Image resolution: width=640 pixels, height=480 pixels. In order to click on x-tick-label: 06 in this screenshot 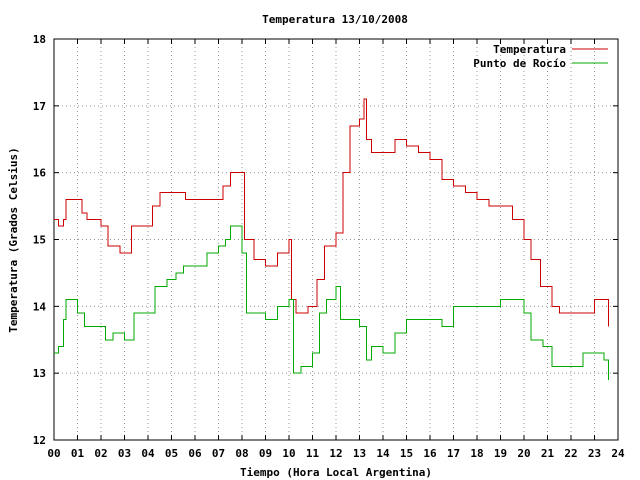, I will do `click(195, 453)`.